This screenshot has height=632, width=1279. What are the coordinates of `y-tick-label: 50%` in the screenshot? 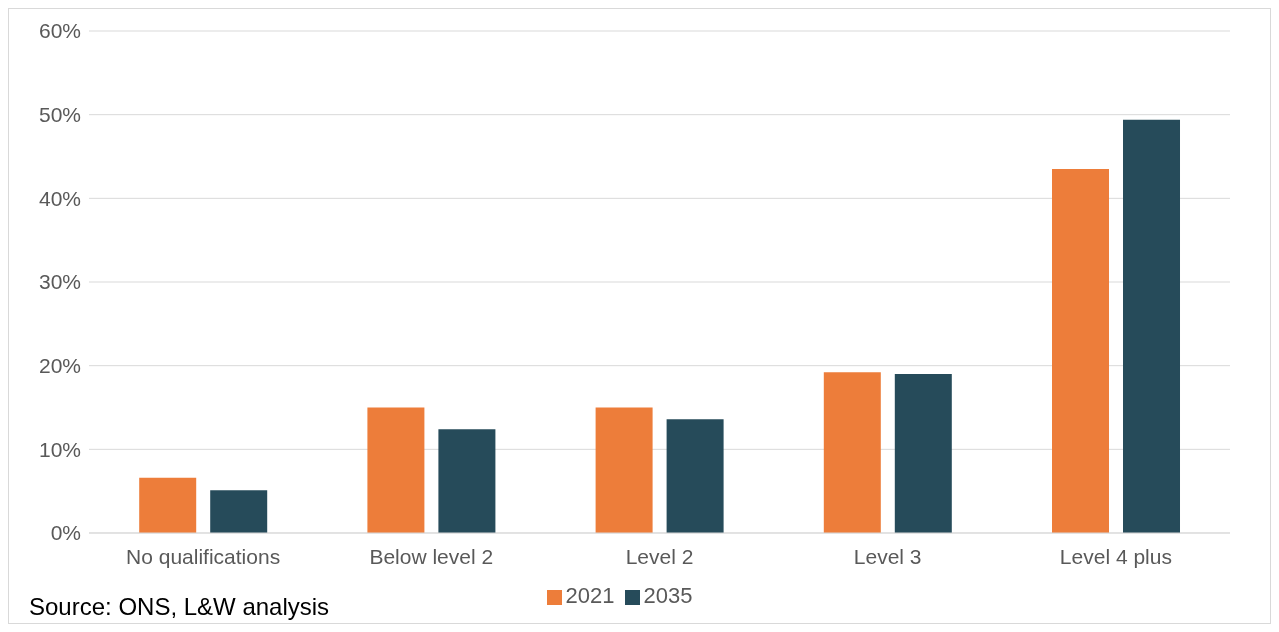 It's located at (59, 115).